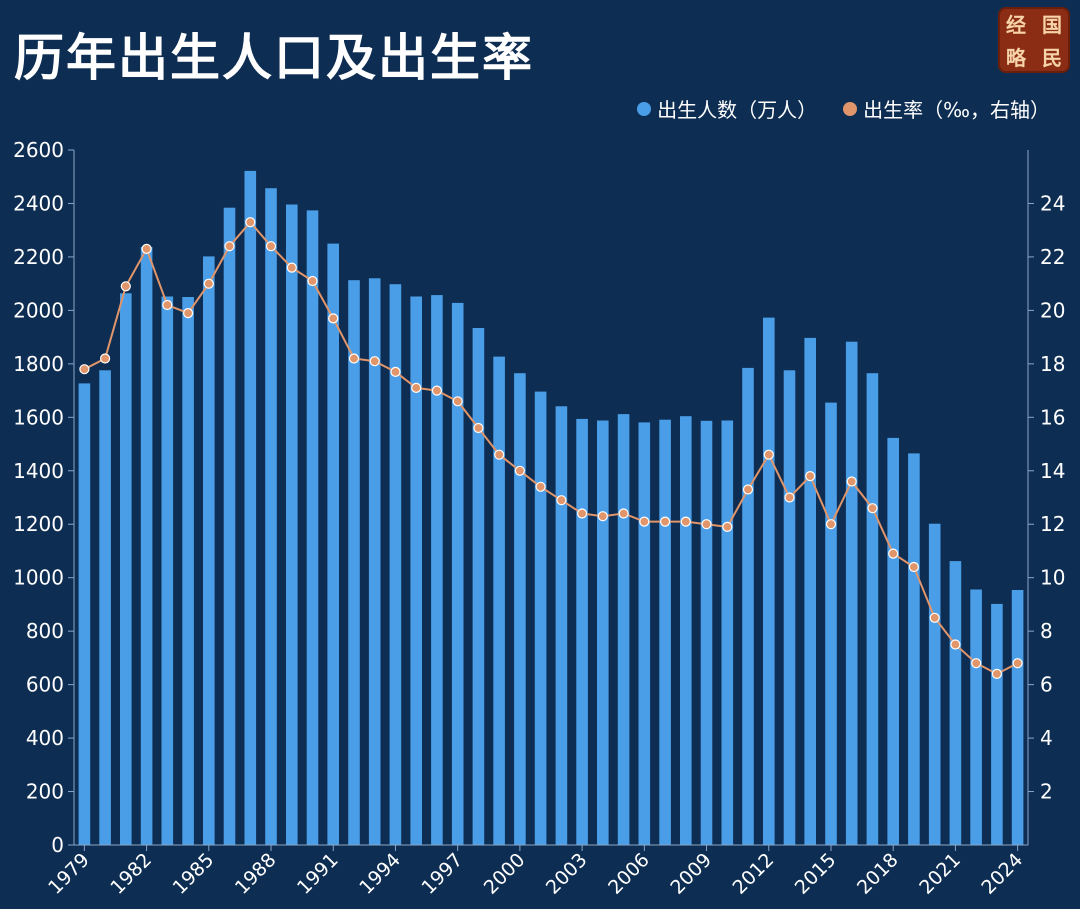 The image size is (1080, 909). I want to click on y-tick-label-right: 22, so click(1052, 257).